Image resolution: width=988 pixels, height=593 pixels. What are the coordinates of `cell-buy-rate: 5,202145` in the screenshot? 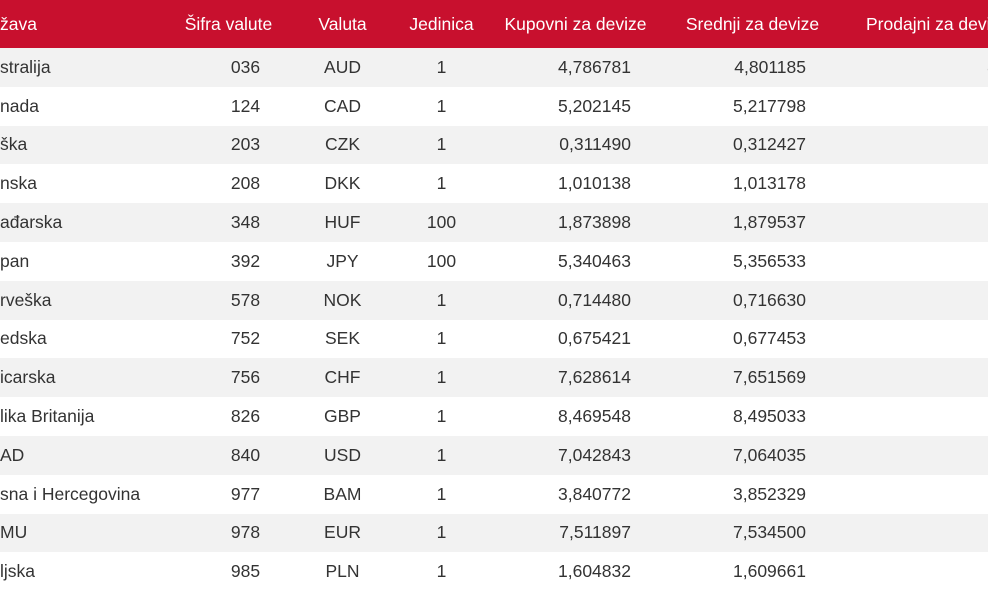 It's located at (594, 105).